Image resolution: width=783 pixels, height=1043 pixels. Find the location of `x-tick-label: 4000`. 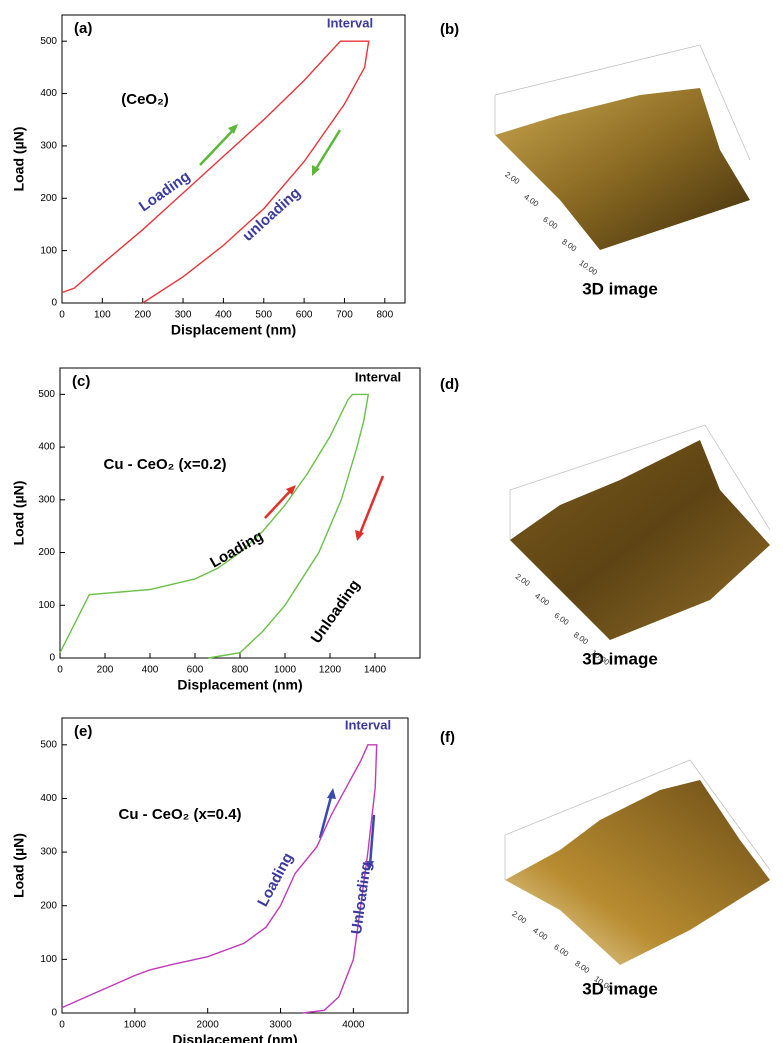

x-tick-label: 4000 is located at coordinates (353, 1025).